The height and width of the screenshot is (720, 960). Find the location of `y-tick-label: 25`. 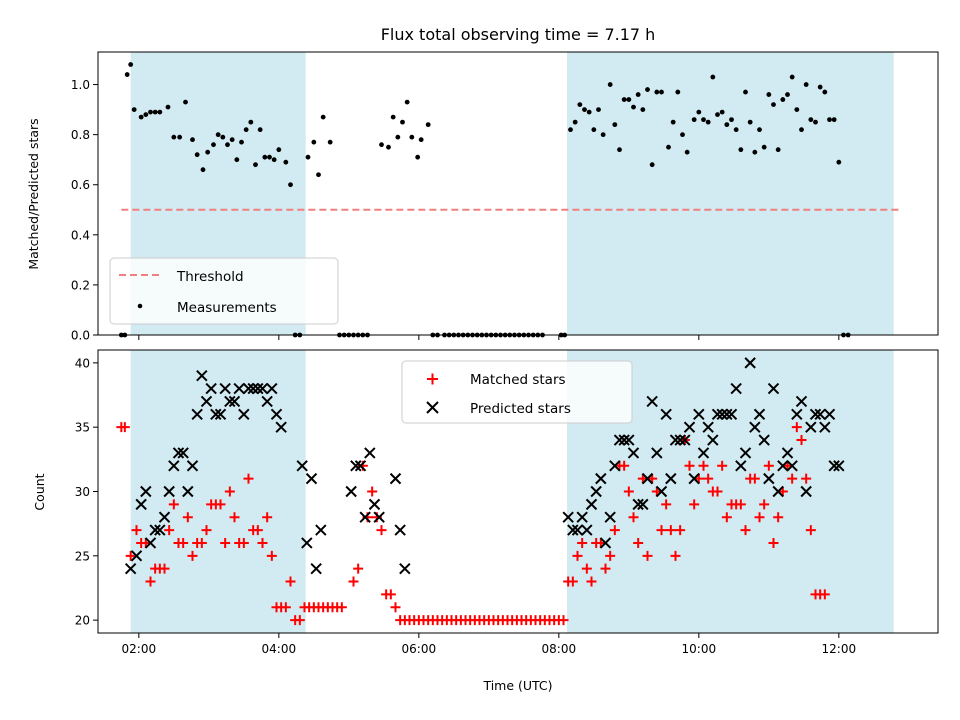

y-tick-label: 25 is located at coordinates (82, 556).